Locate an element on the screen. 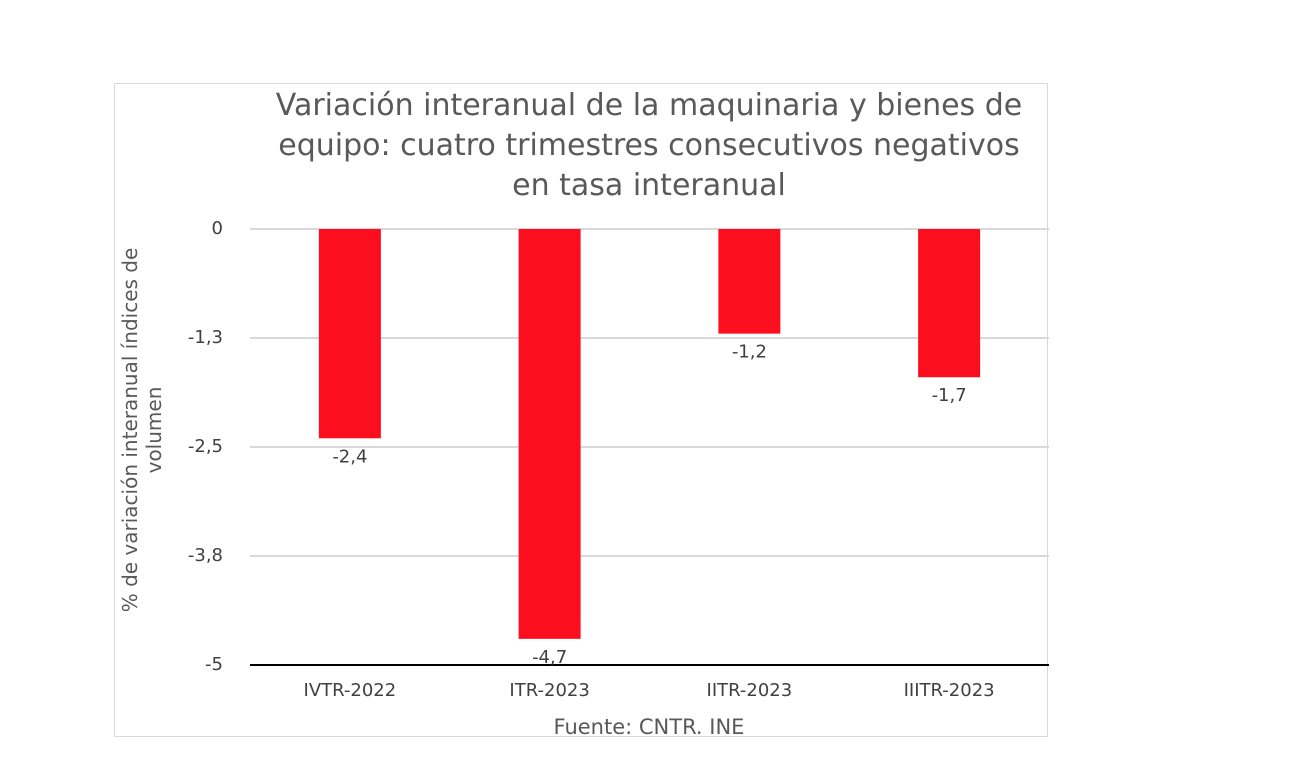  x-tick-label: IITR-2023 is located at coordinates (750, 690).